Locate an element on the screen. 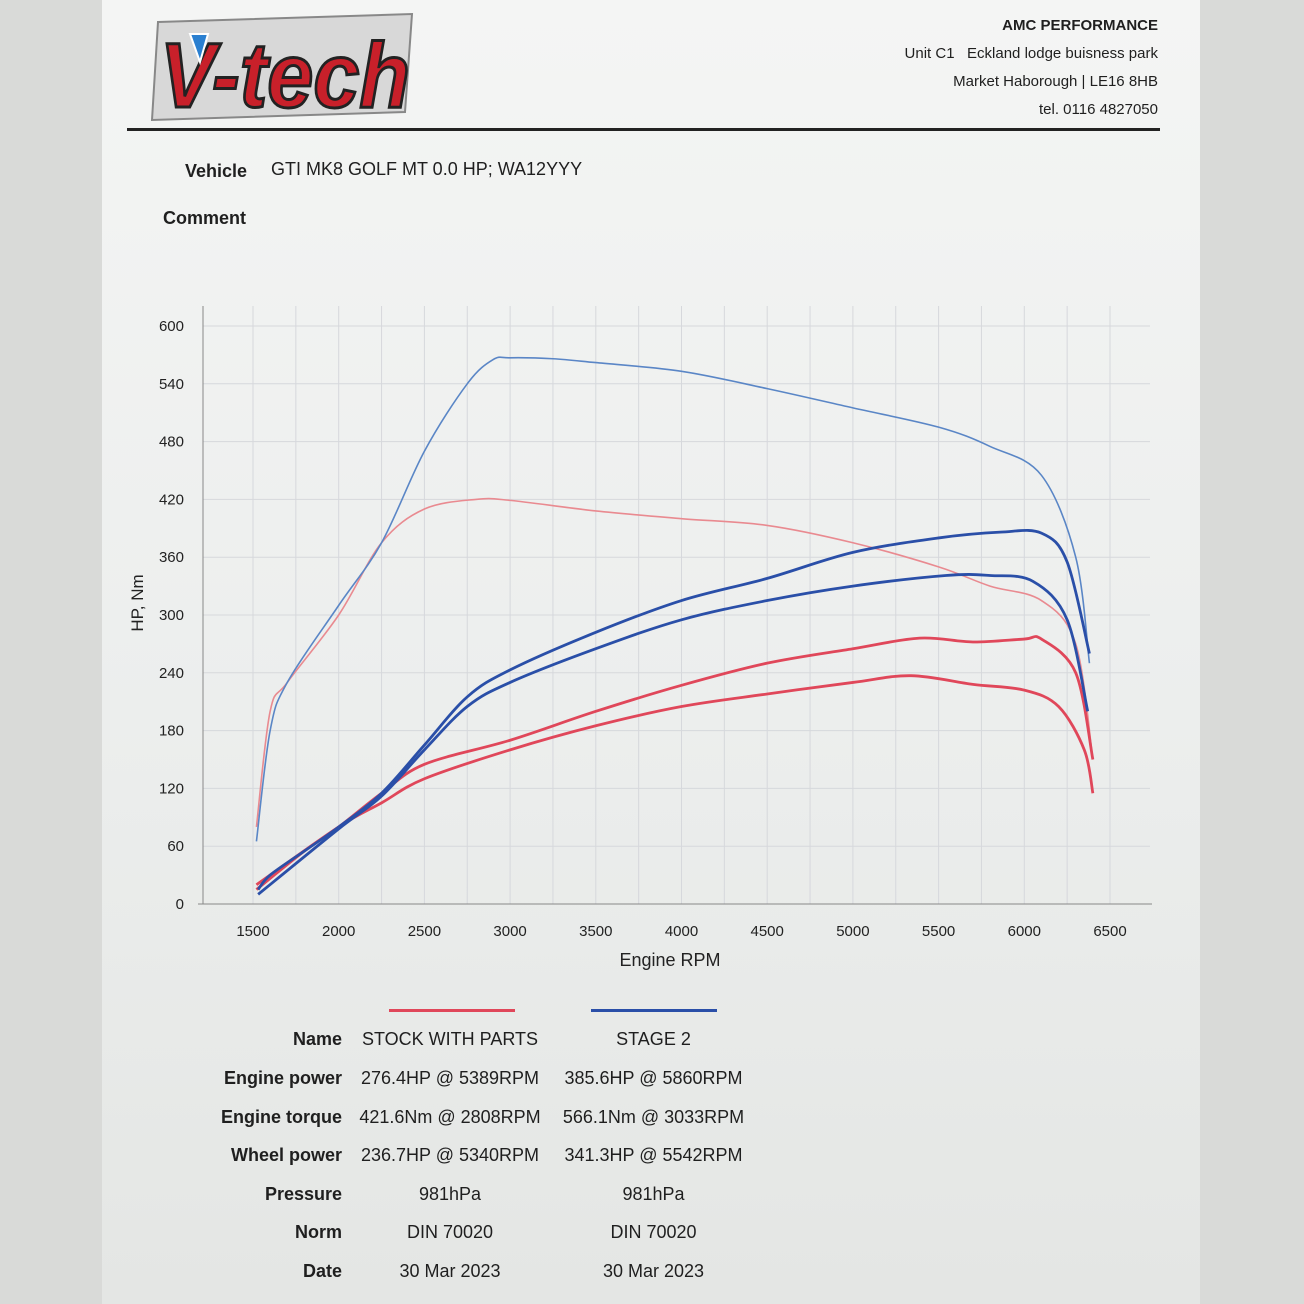  vehicle-value: GTI MK8 GOLF MT 0.0 HP; WA12YYY is located at coordinates (427, 169).